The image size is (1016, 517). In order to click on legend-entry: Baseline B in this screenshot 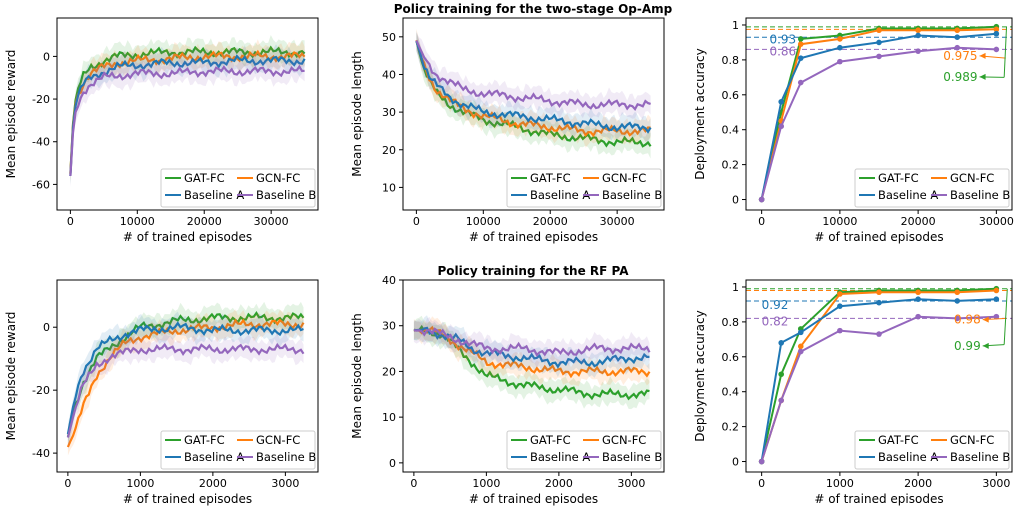, I will do `click(980, 457)`.